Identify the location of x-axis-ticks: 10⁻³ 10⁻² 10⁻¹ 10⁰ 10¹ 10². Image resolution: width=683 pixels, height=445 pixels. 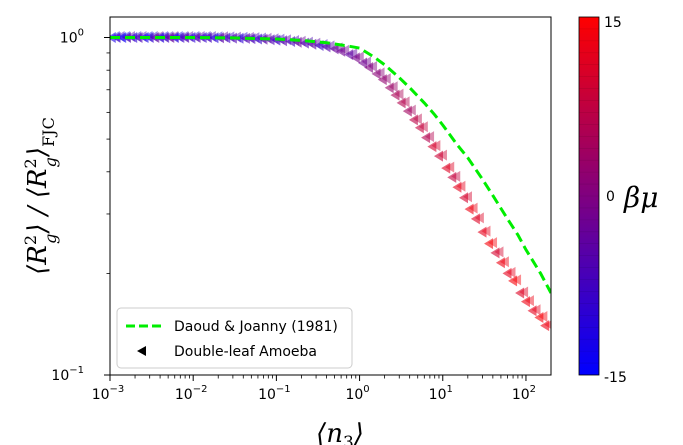
(314, 389).